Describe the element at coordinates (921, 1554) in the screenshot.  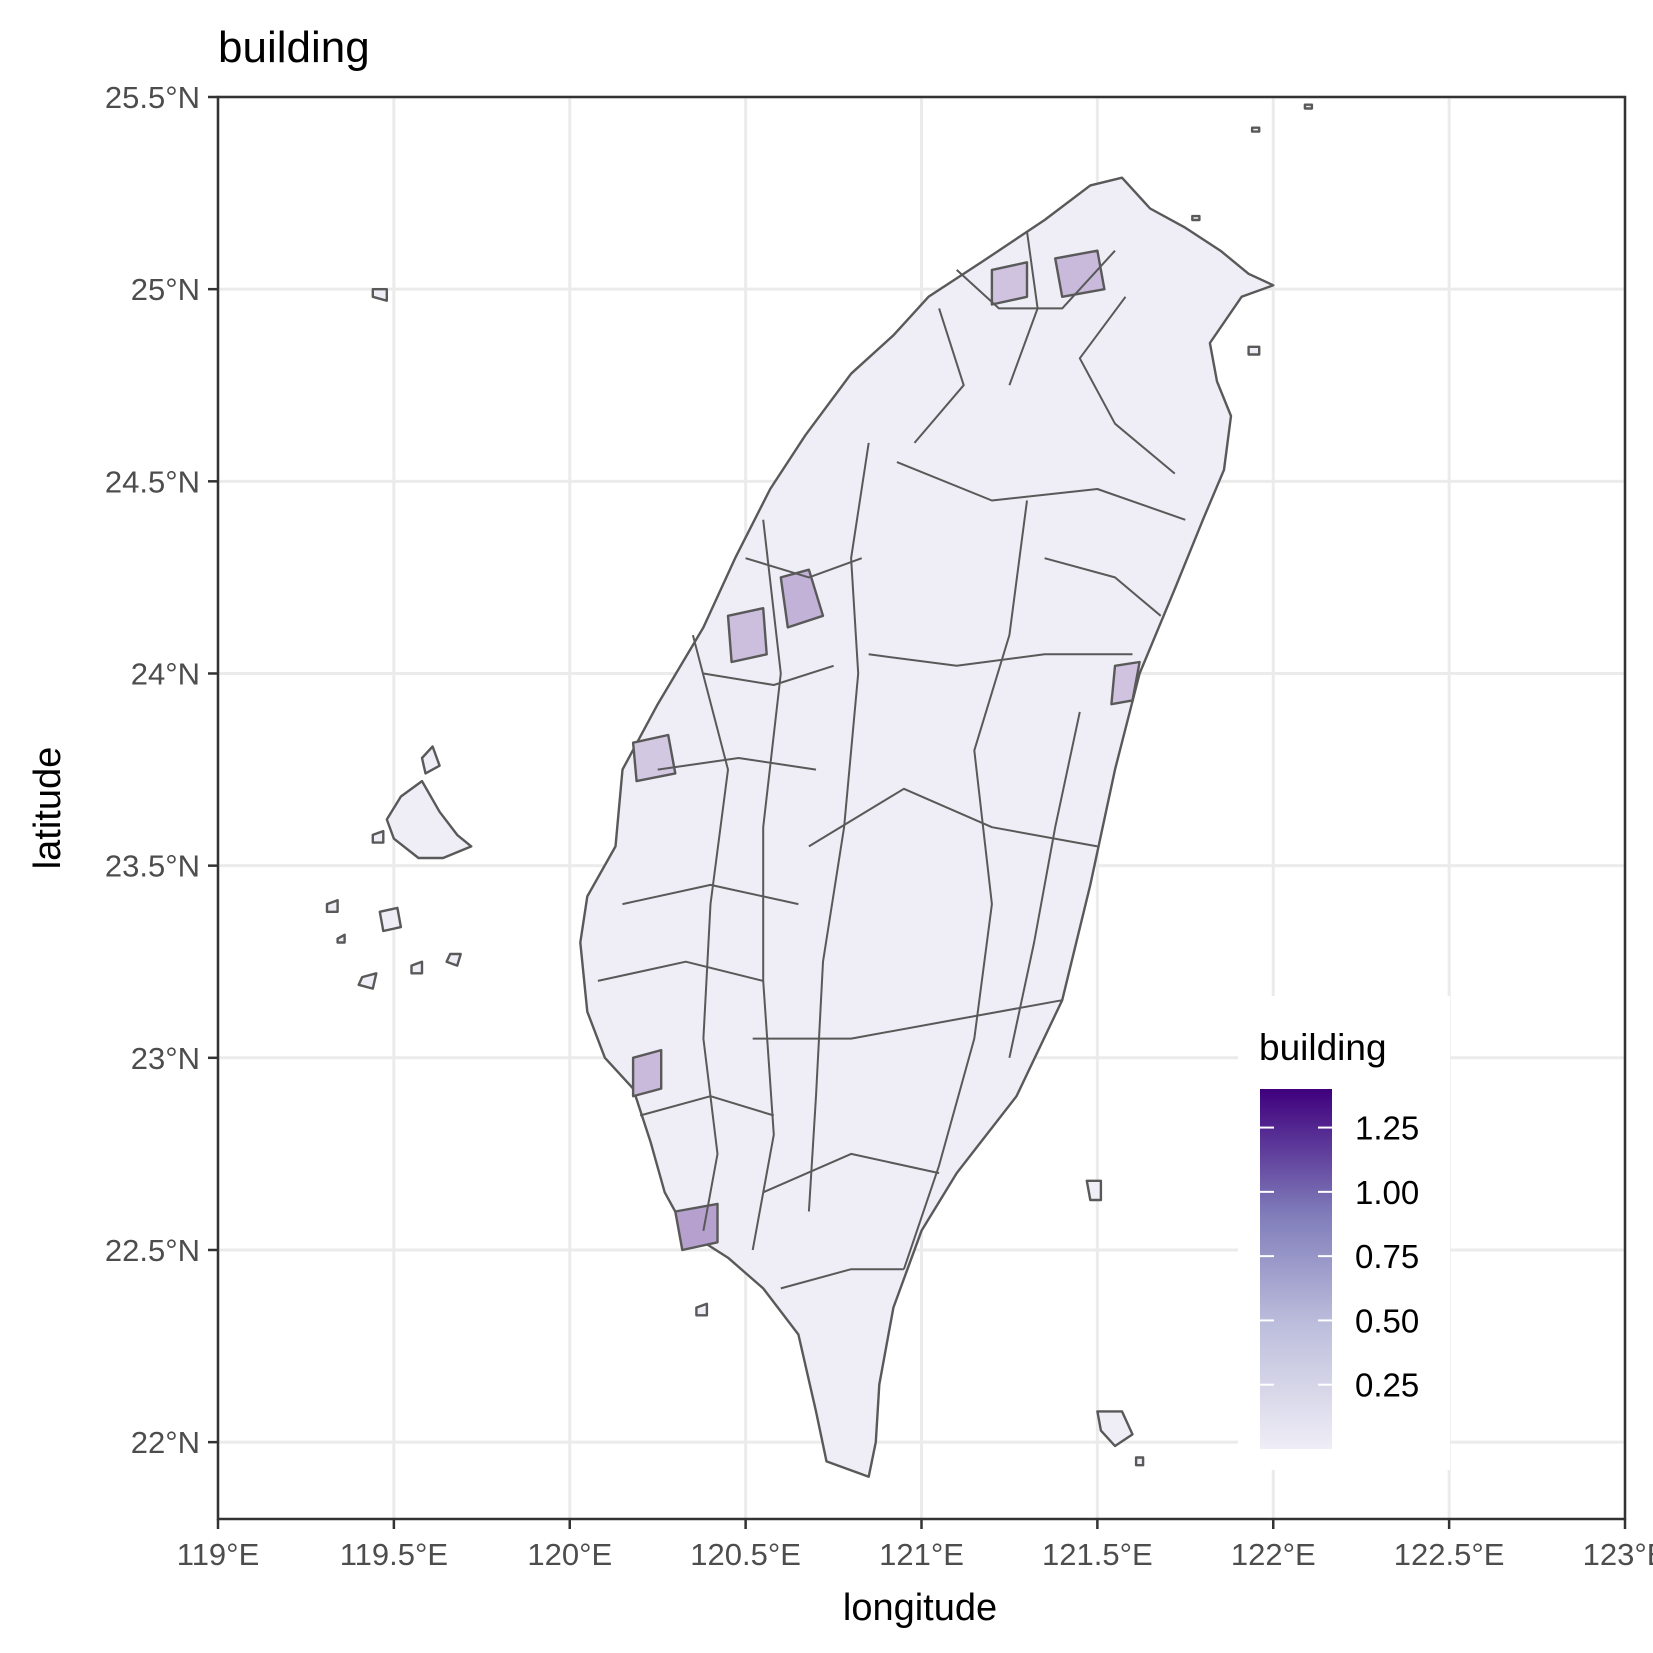
I see `x-tick-label: 121°E` at that location.